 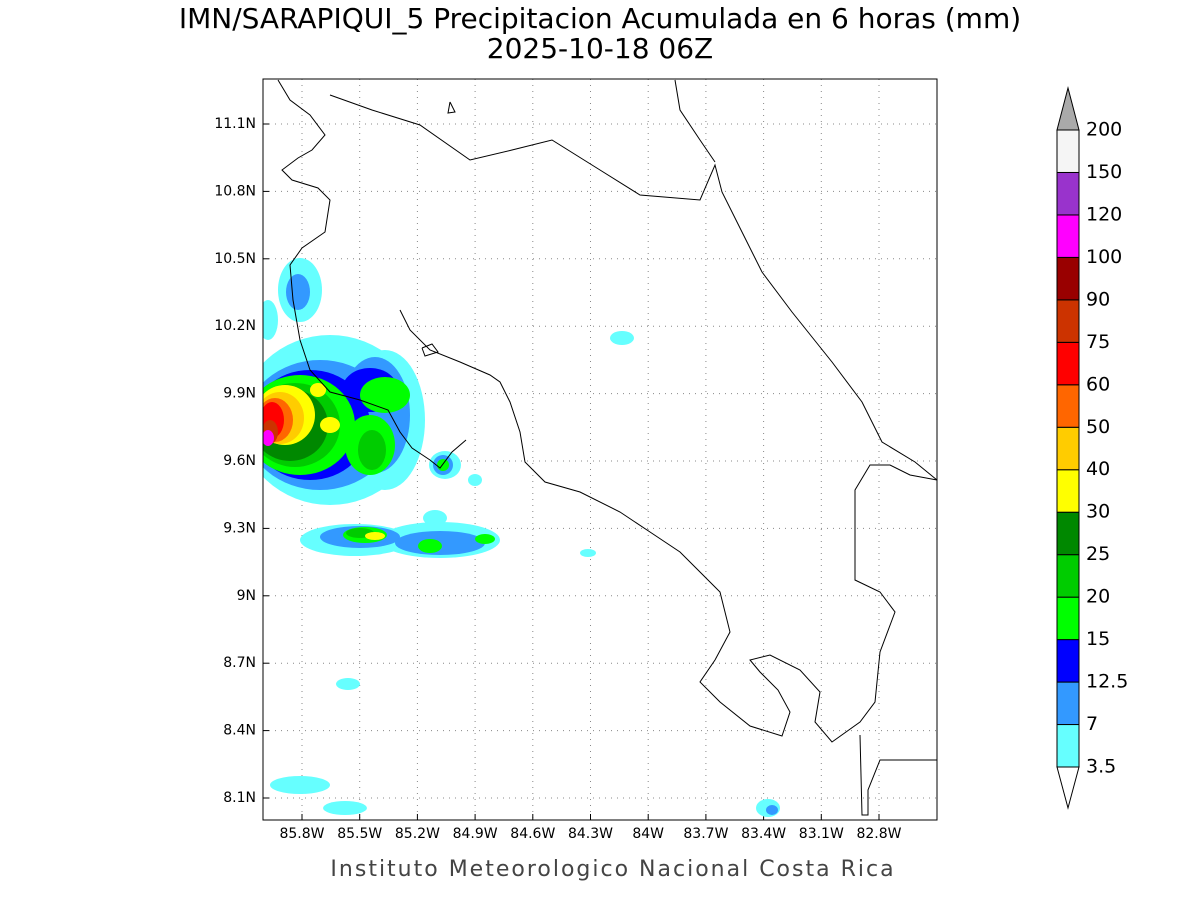 I want to click on colorbar-label: 30, so click(x=1098, y=512).